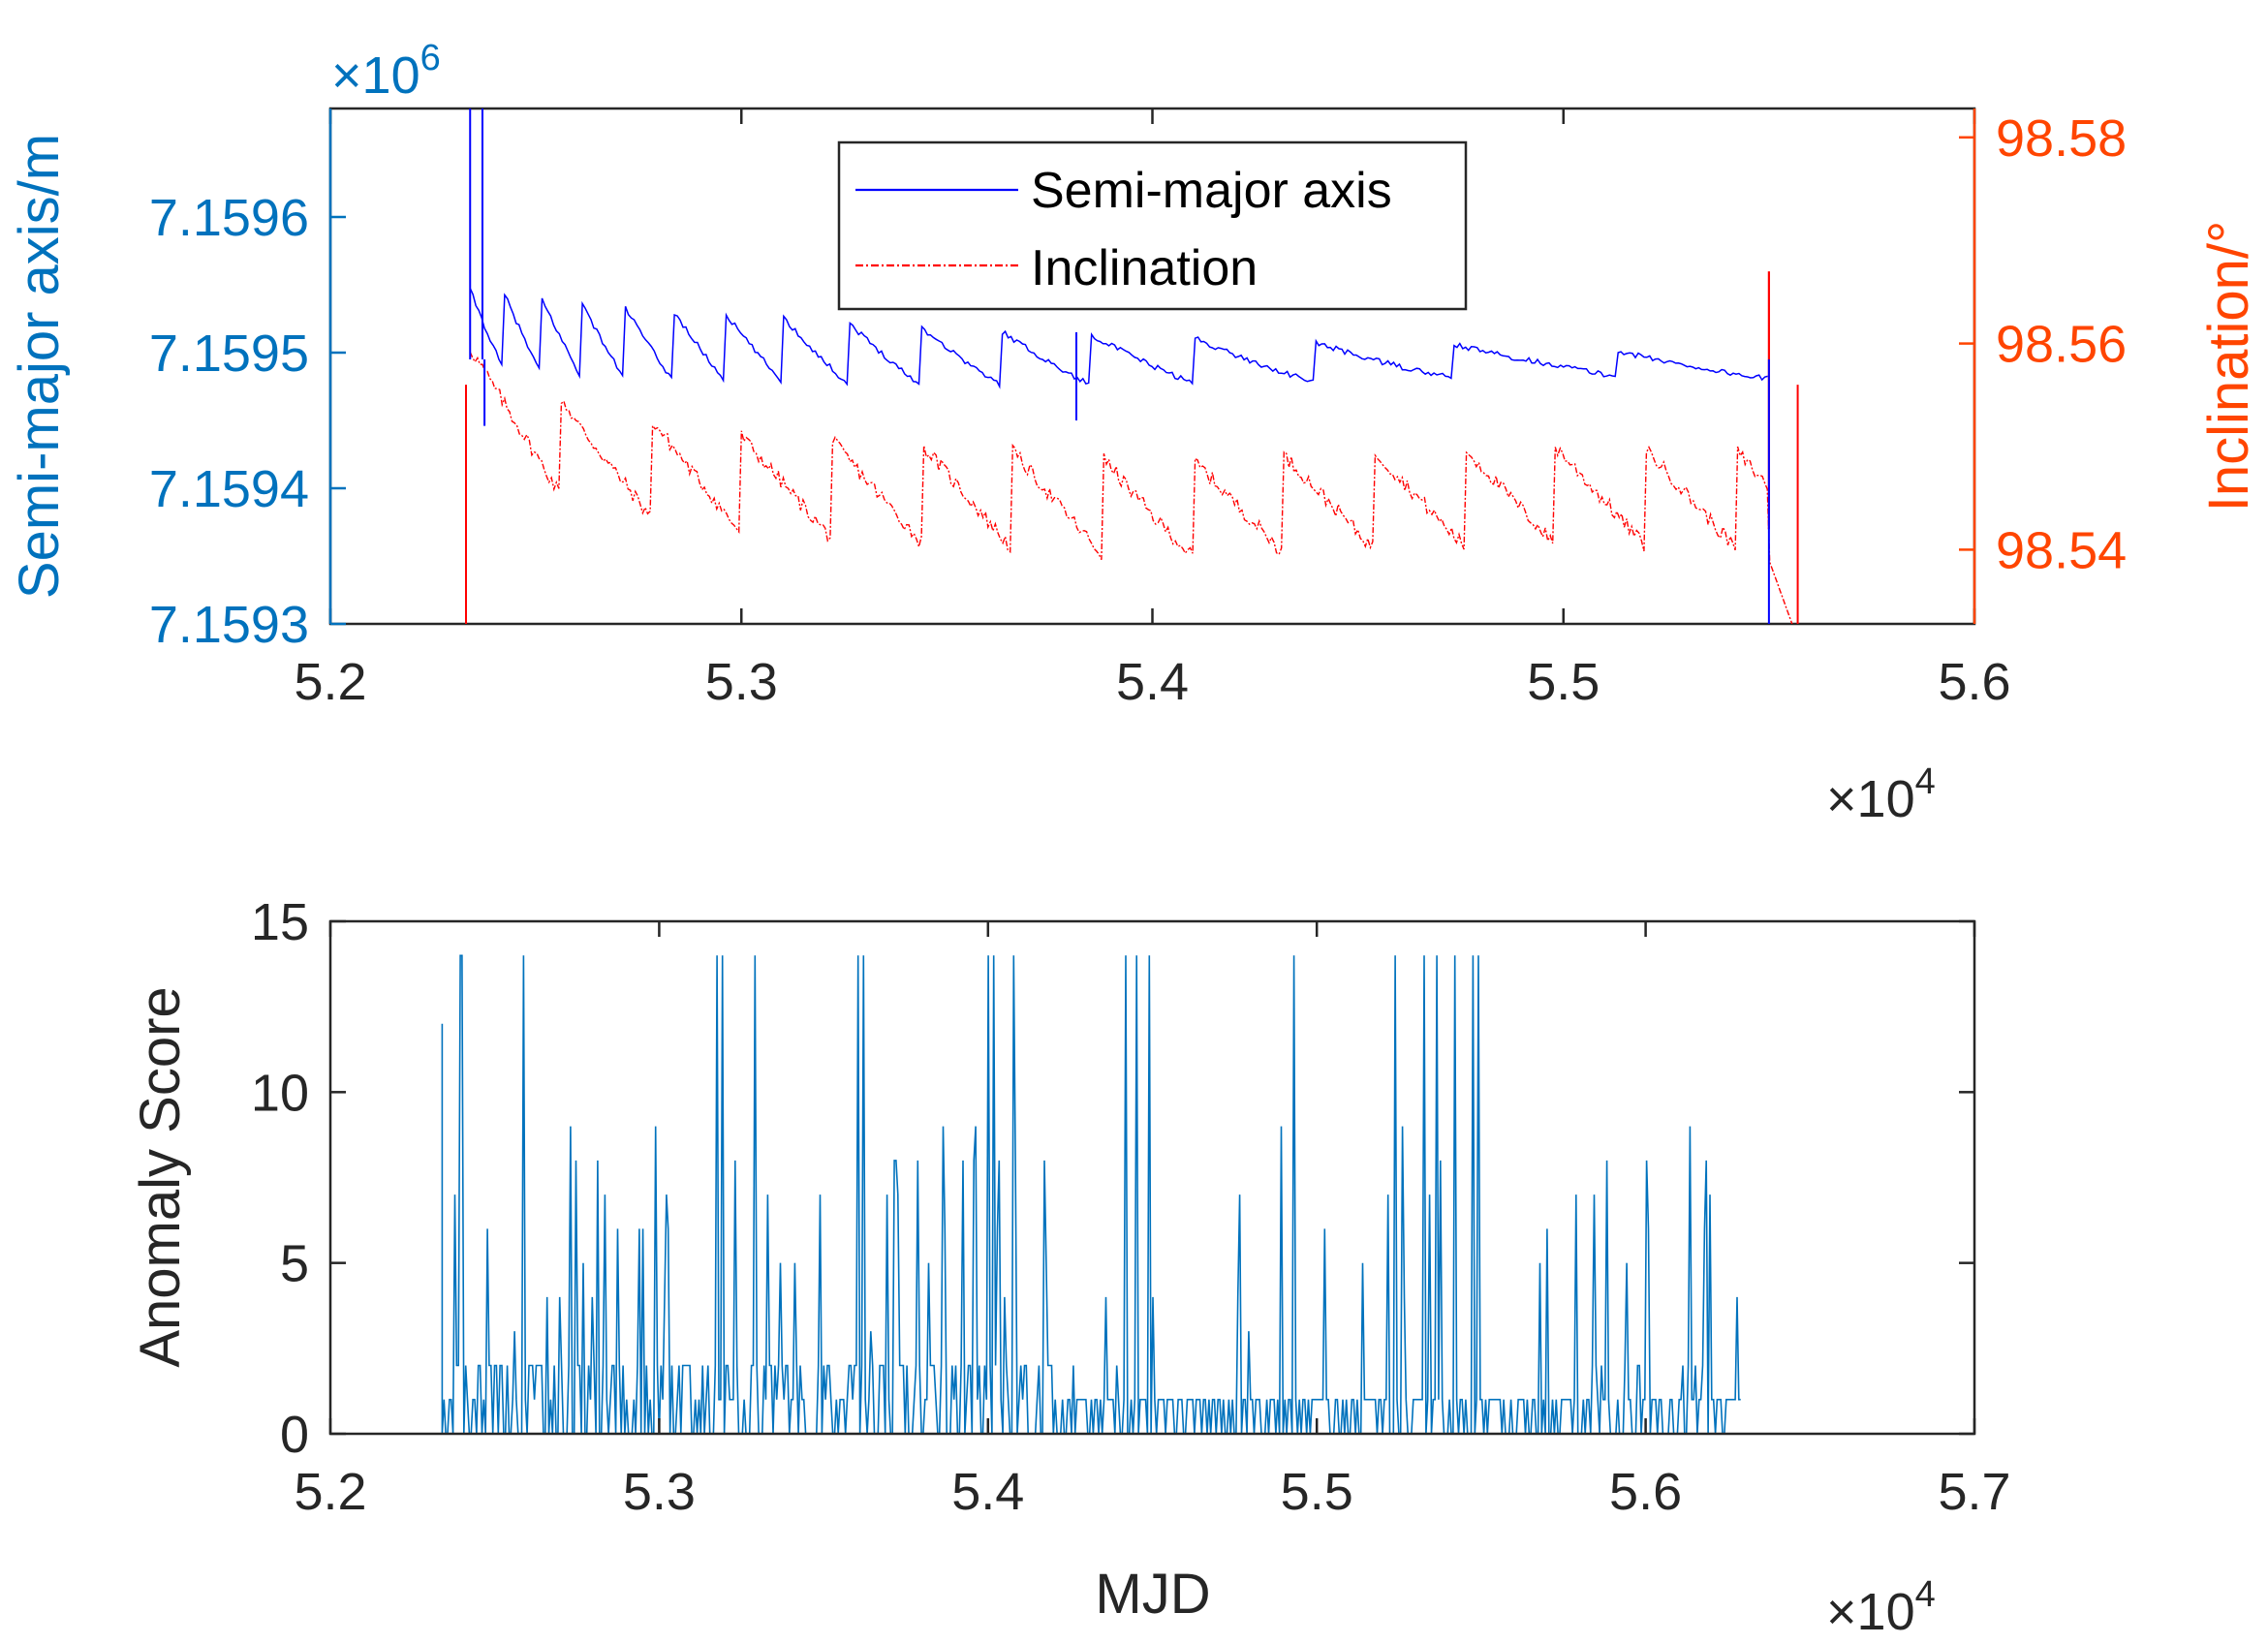 The image size is (2268, 1644). I want to click on inclination-ylabel: Inclination/°, so click(2228, 367).